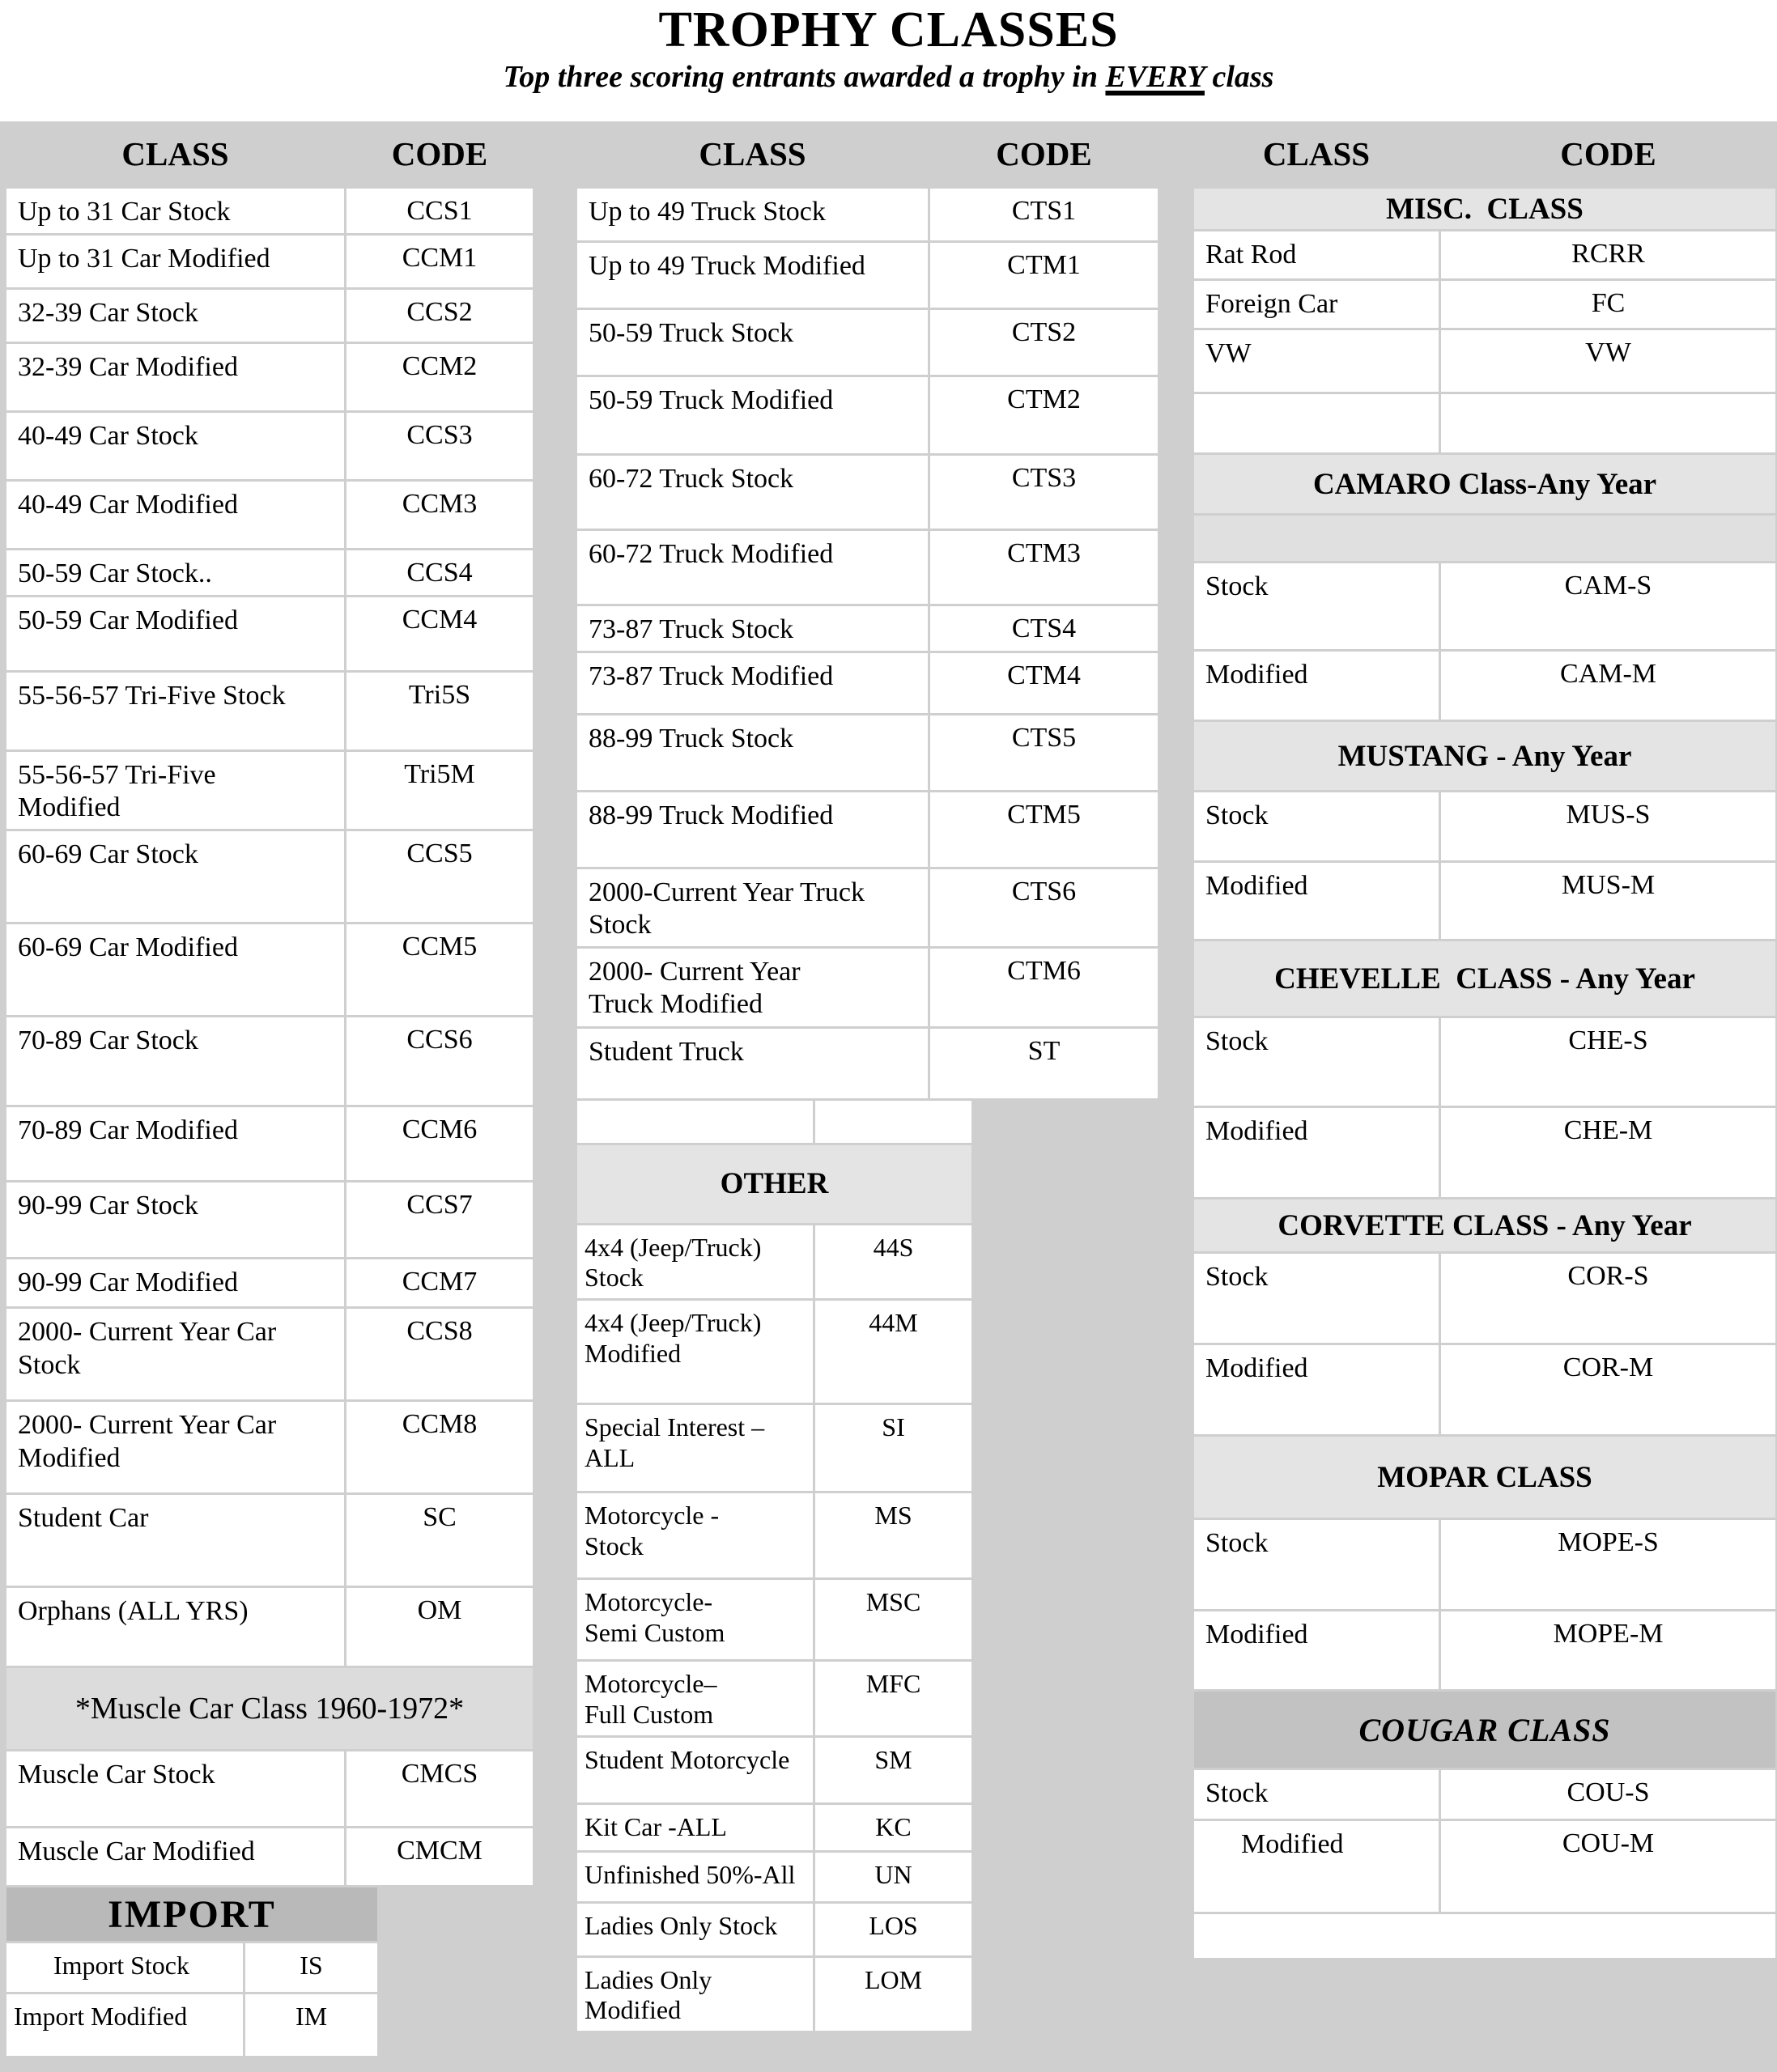 The image size is (1777, 2072). What do you see at coordinates (269, 1540) in the screenshot?
I see `table-row: Student Car SC` at bounding box center [269, 1540].